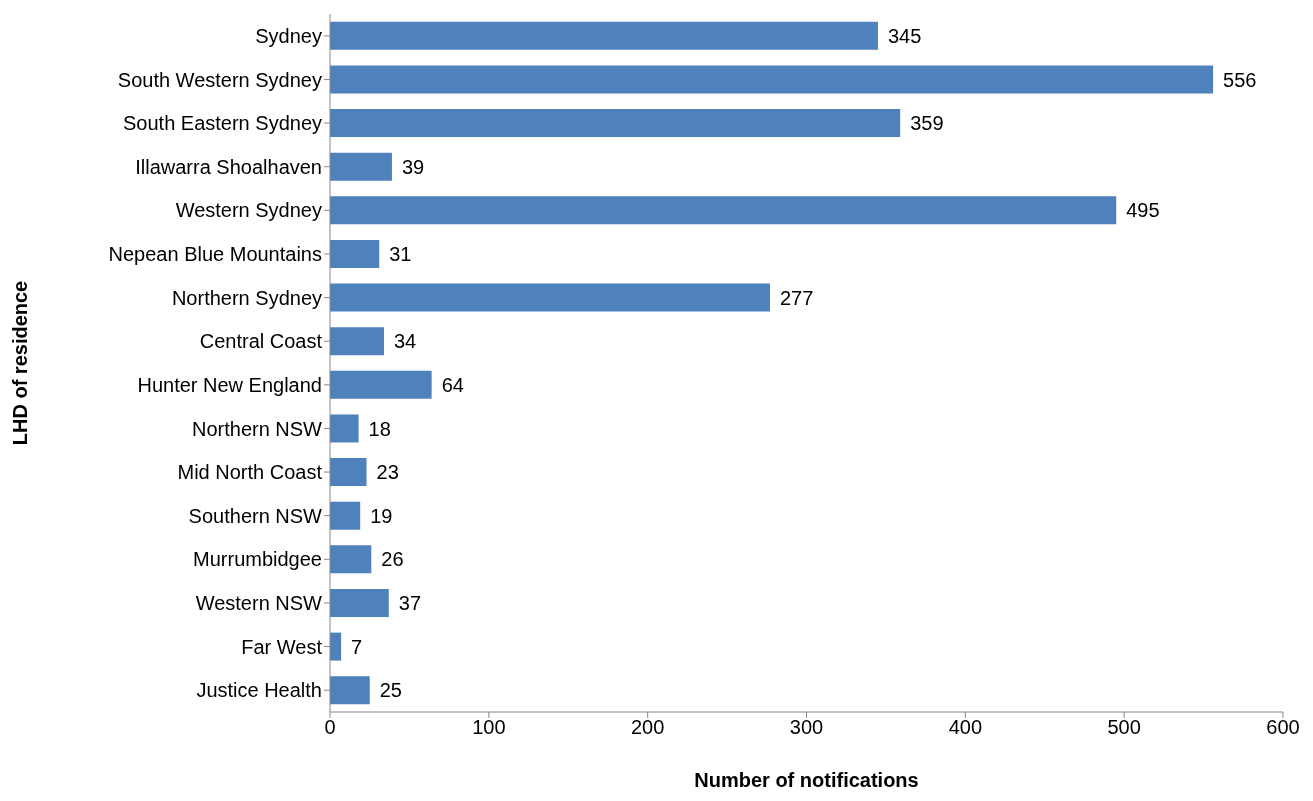  What do you see at coordinates (647, 727) in the screenshot?
I see `x-tick-label: 200` at bounding box center [647, 727].